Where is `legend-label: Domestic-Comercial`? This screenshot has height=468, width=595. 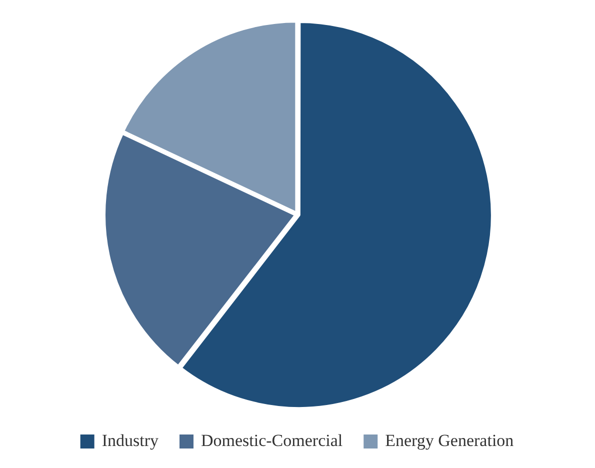 legend-label: Domestic-Comercial is located at coordinates (271, 440).